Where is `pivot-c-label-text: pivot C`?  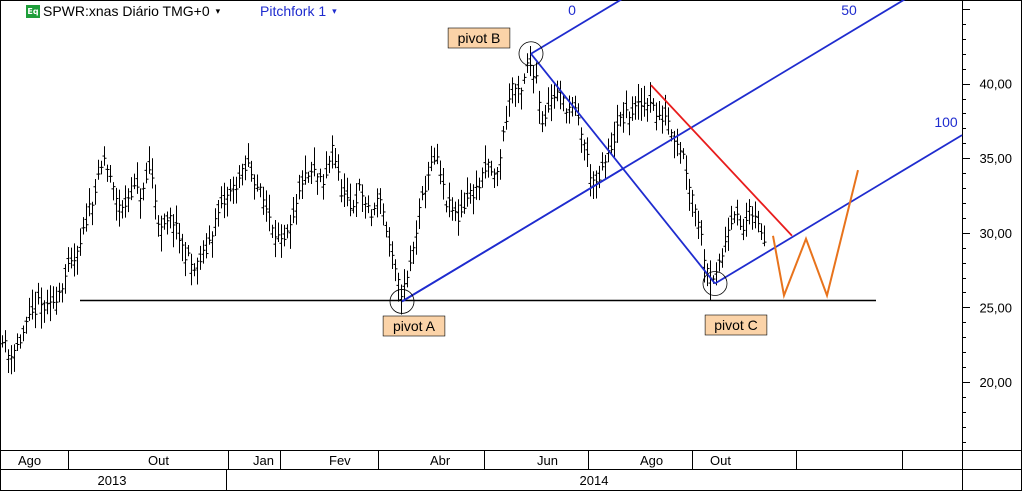 pivot-c-label-text: pivot C is located at coordinates (736, 325).